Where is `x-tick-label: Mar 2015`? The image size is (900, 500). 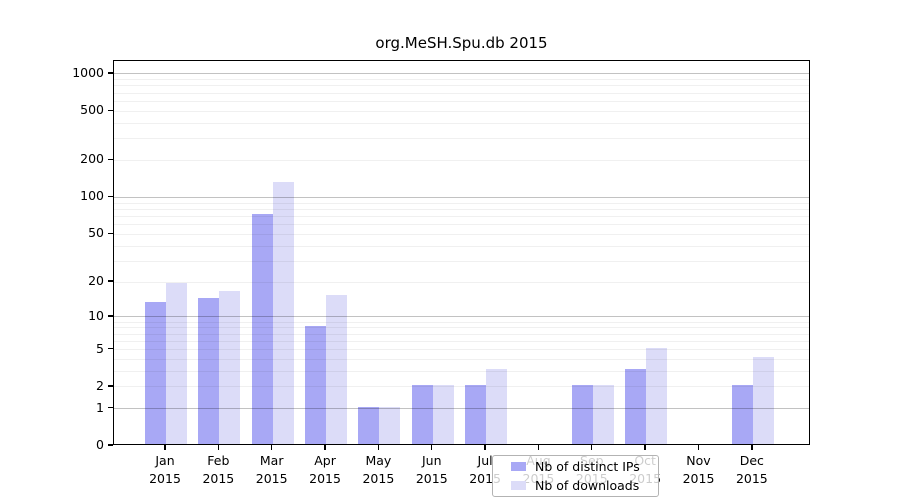
x-tick-label: Mar 2015 is located at coordinates (271, 469).